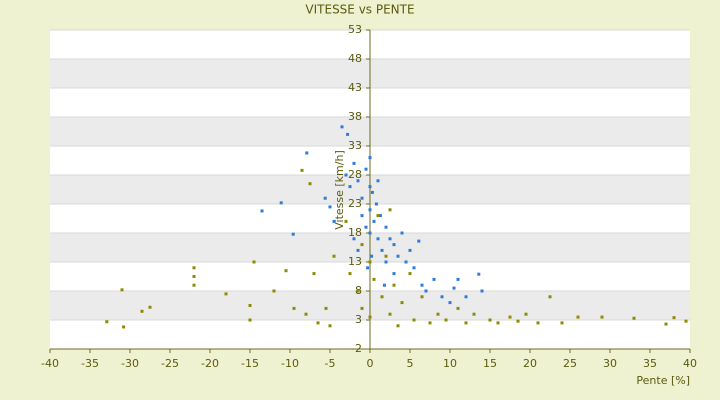 This screenshot has height=400, width=720. I want to click on y-tick-label: 53, so click(355, 29).